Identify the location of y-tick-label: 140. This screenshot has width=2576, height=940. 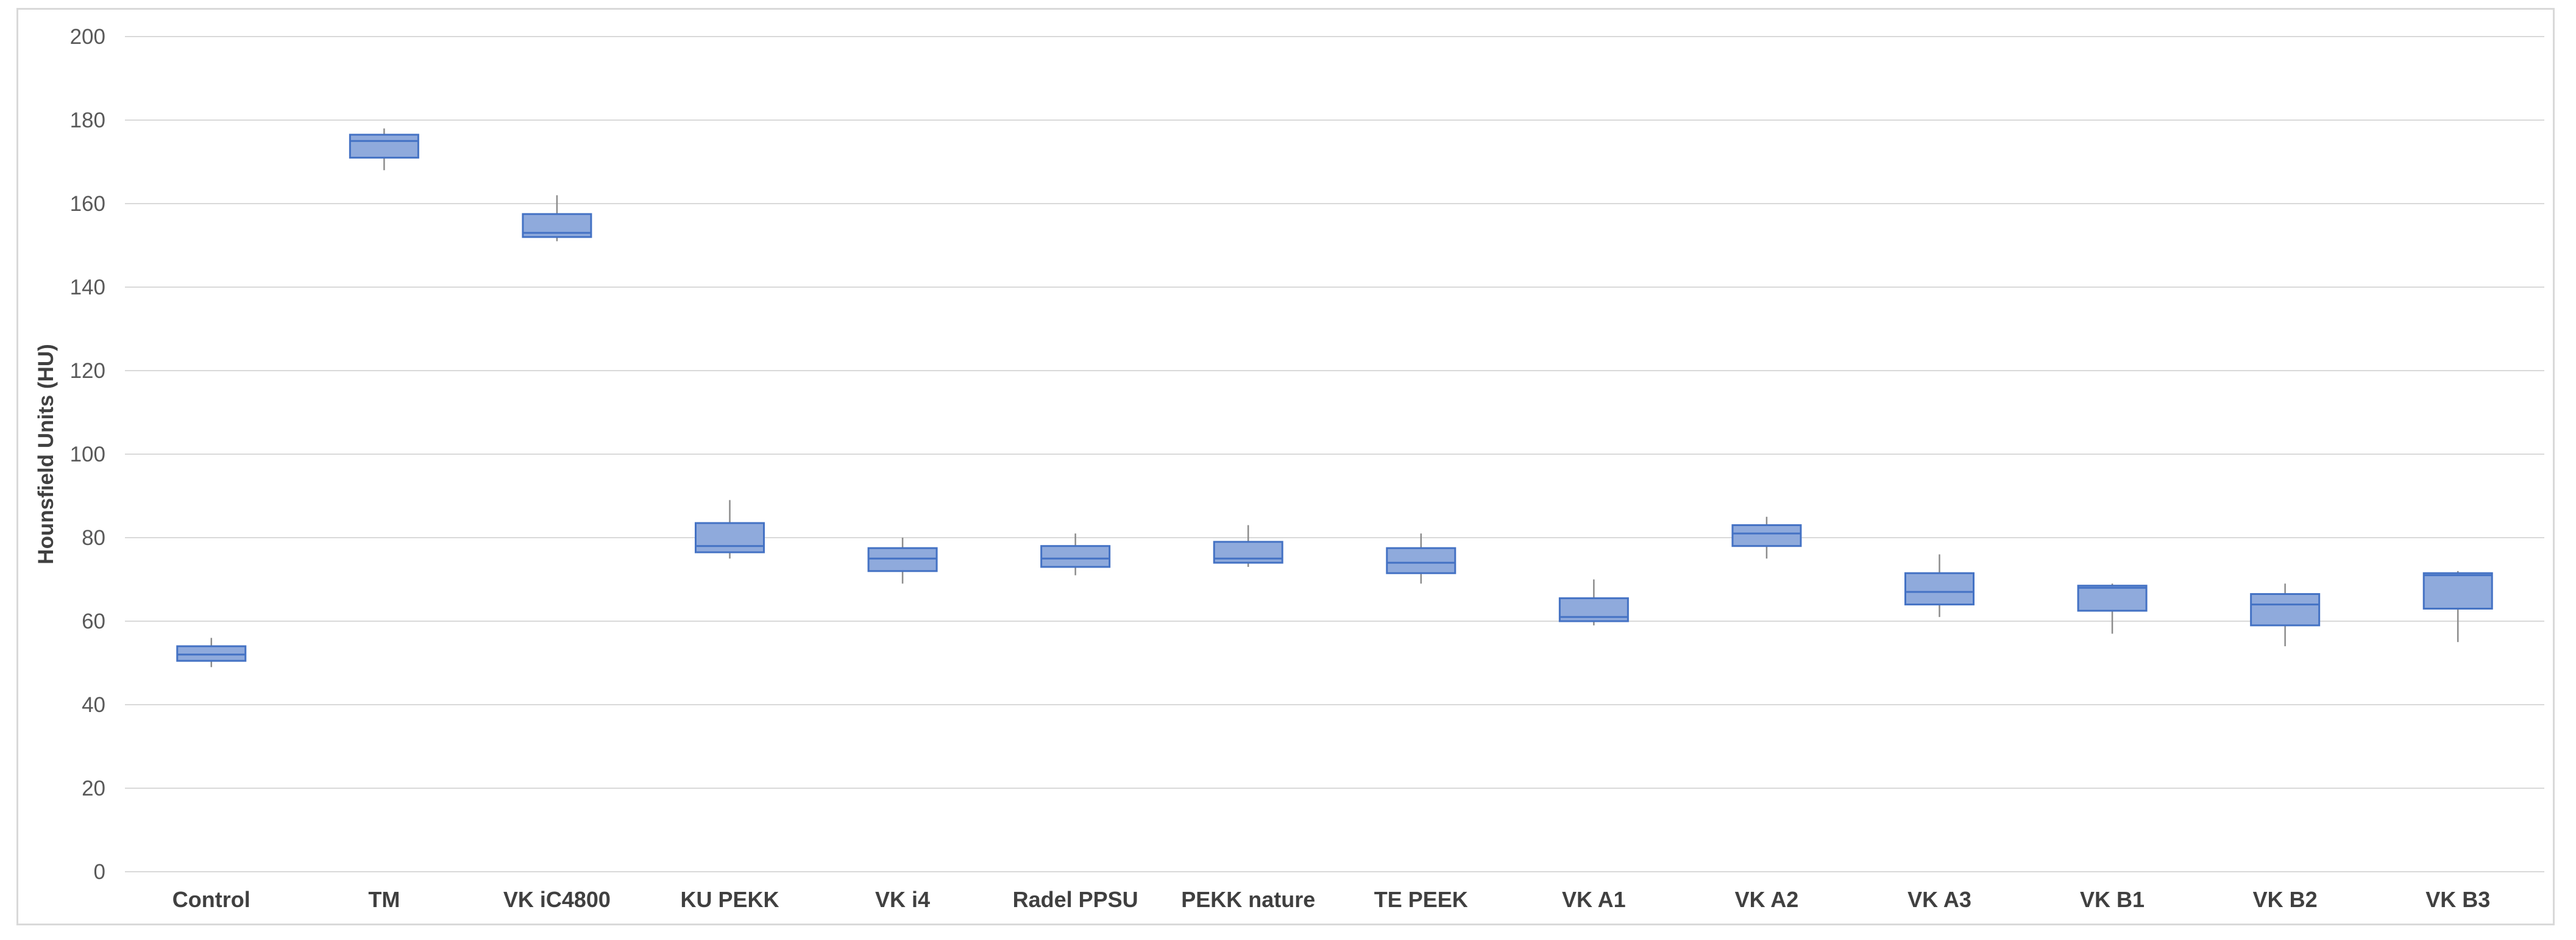
(88, 288).